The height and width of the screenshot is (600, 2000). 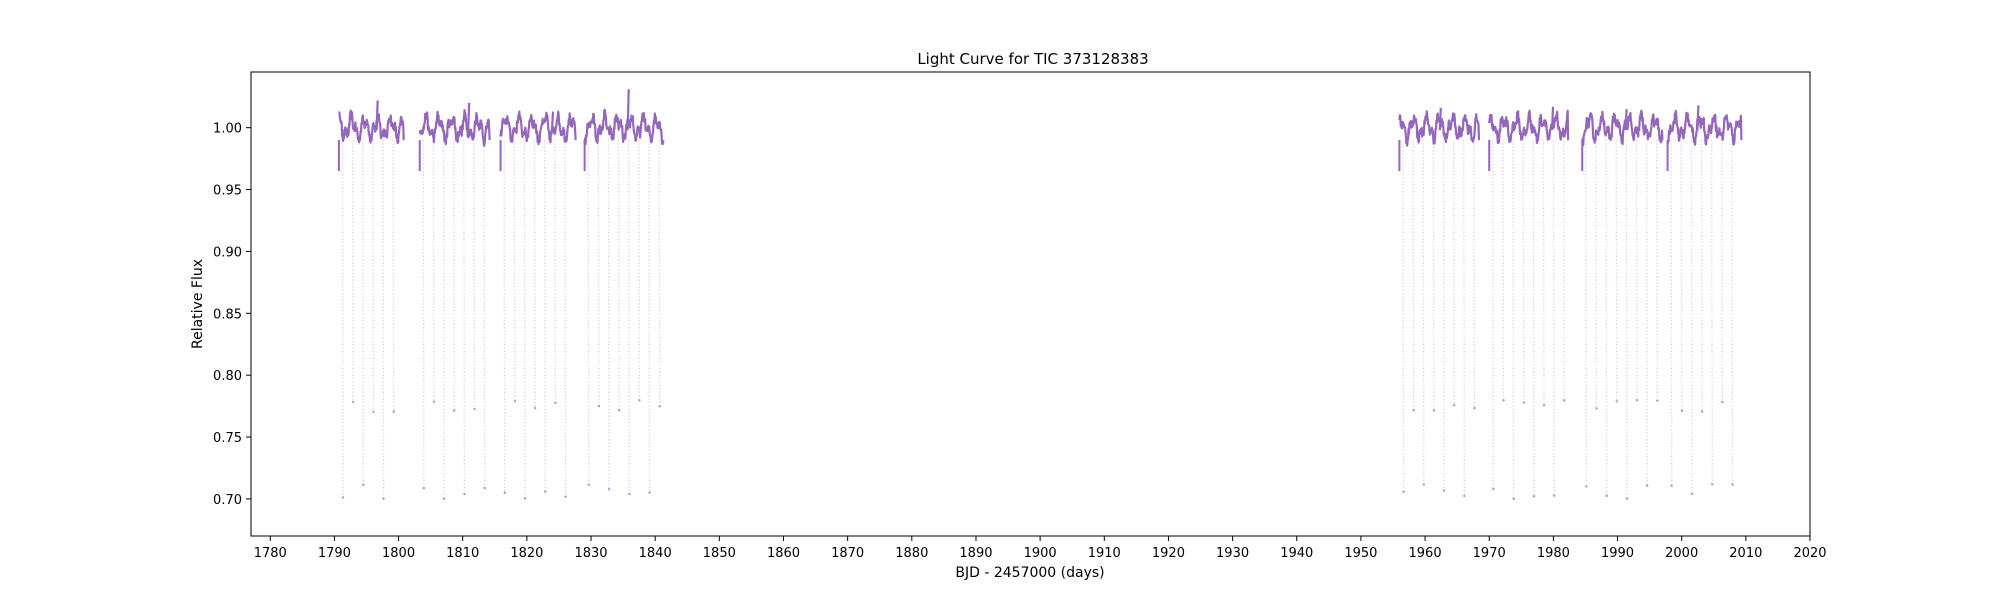 I want to click on x-tick-label: 1830, so click(x=590, y=553).